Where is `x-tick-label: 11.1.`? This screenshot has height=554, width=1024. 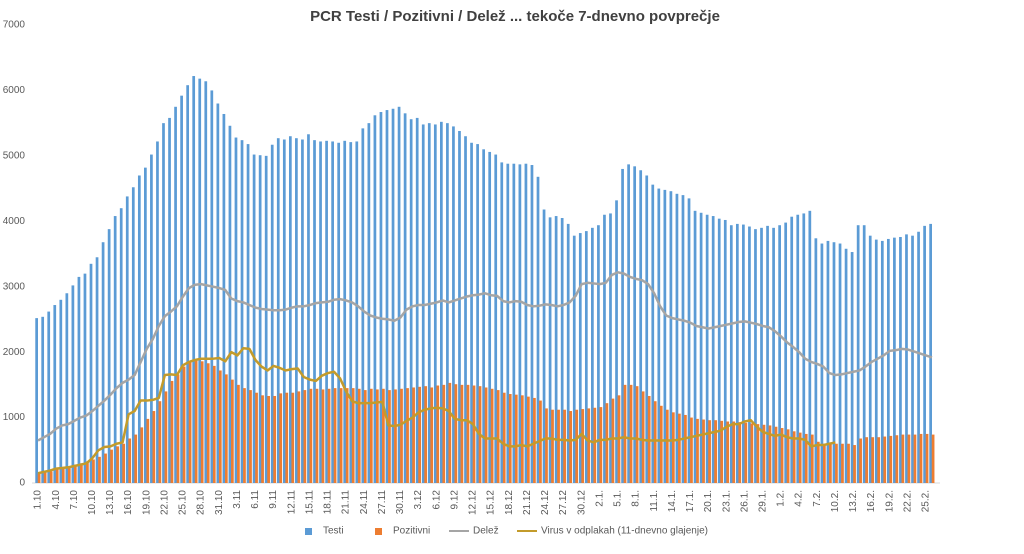
x-tick-label: 11.1. is located at coordinates (654, 501).